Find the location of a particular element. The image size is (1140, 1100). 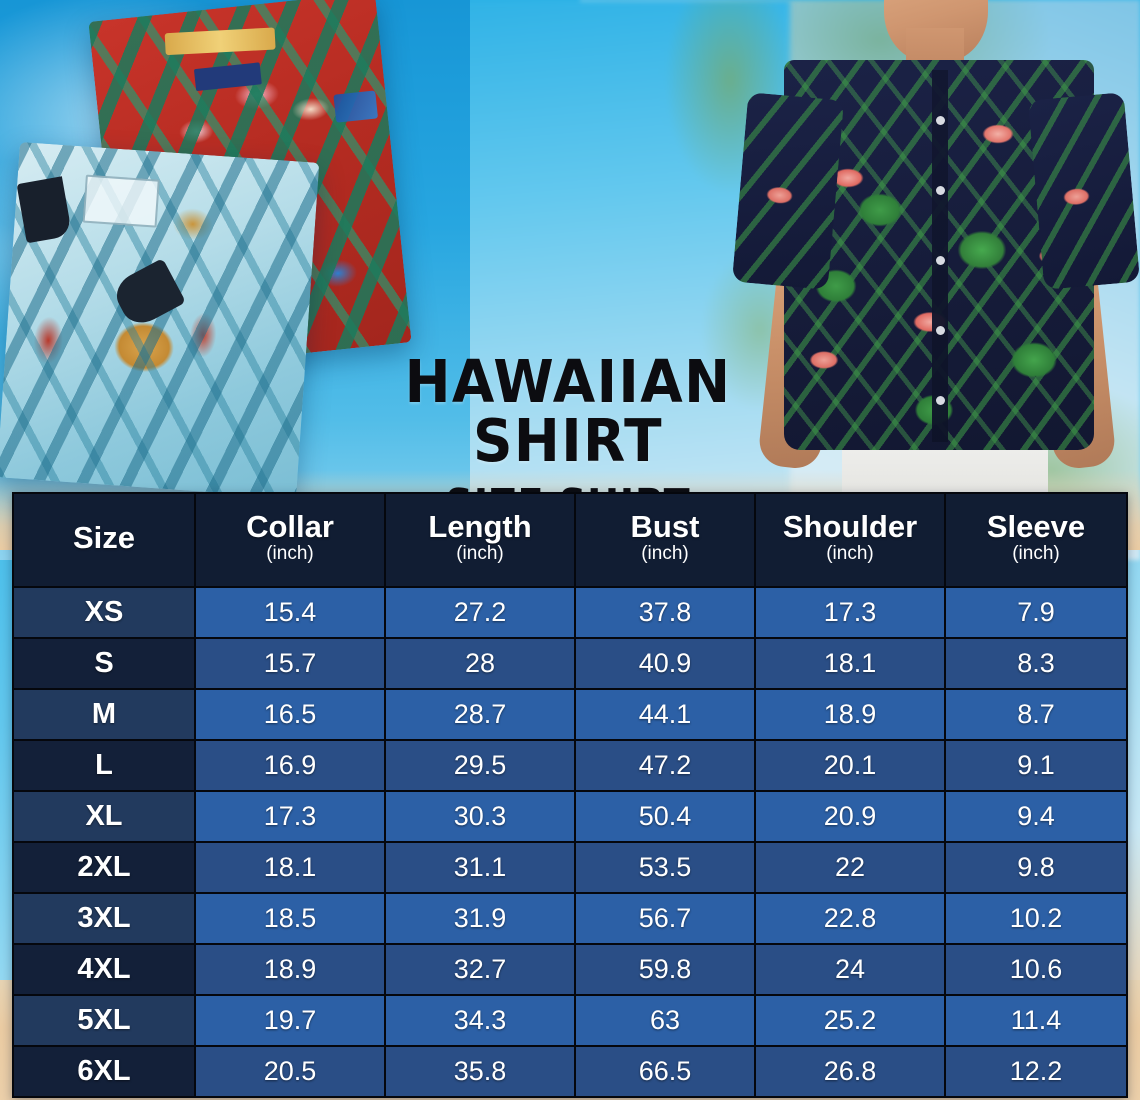

shirt-chest-pocket is located at coordinates (121, 201).